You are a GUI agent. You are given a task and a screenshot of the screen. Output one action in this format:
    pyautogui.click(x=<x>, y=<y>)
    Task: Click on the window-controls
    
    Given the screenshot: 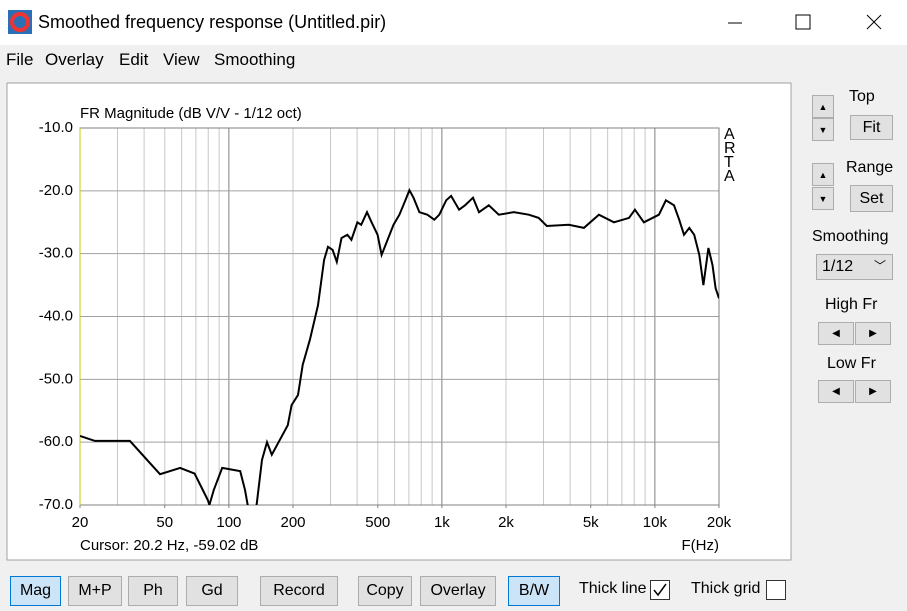 What is the action you would take?
    pyautogui.click(x=810, y=23)
    